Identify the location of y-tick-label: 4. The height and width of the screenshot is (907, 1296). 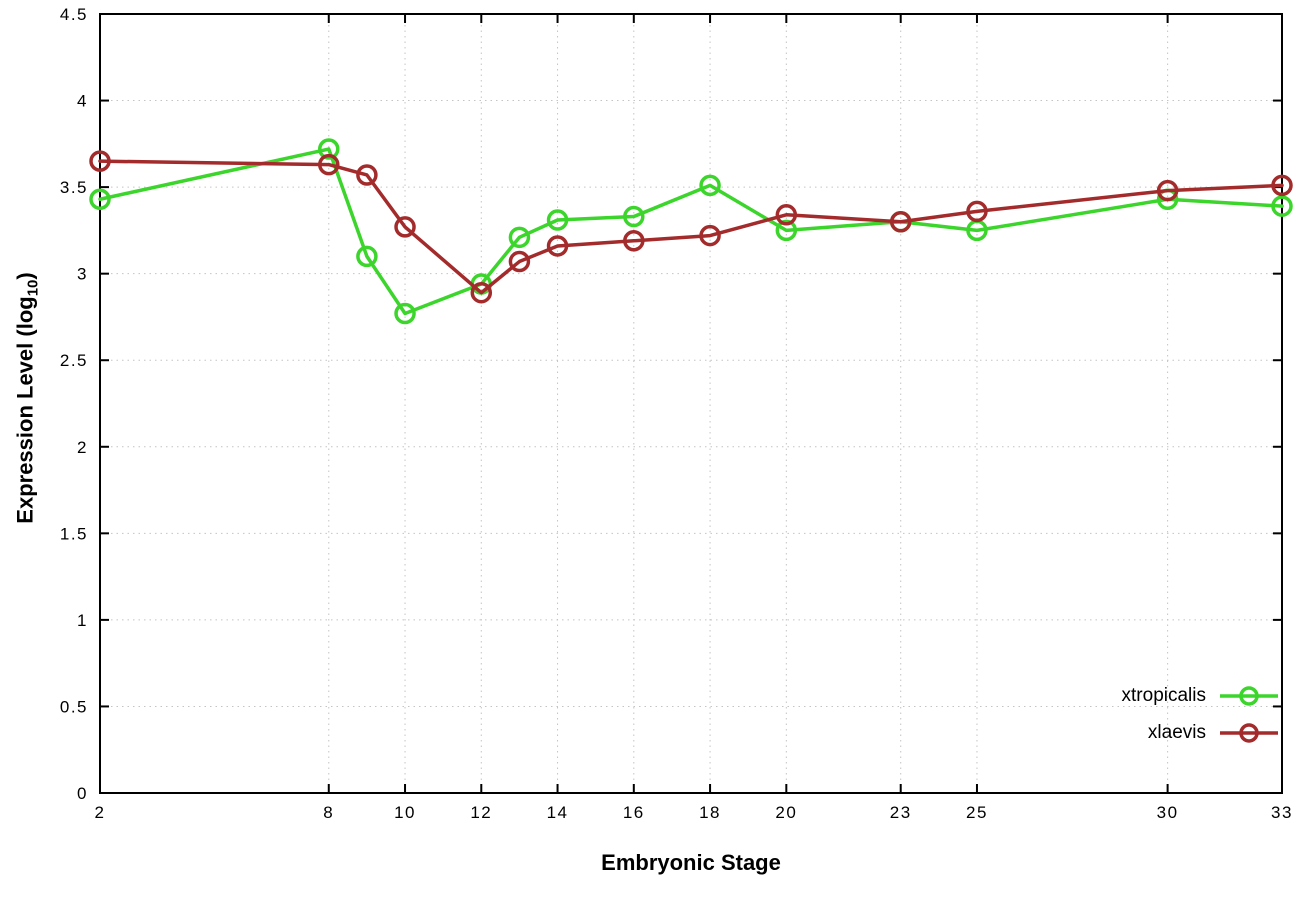
(82, 101).